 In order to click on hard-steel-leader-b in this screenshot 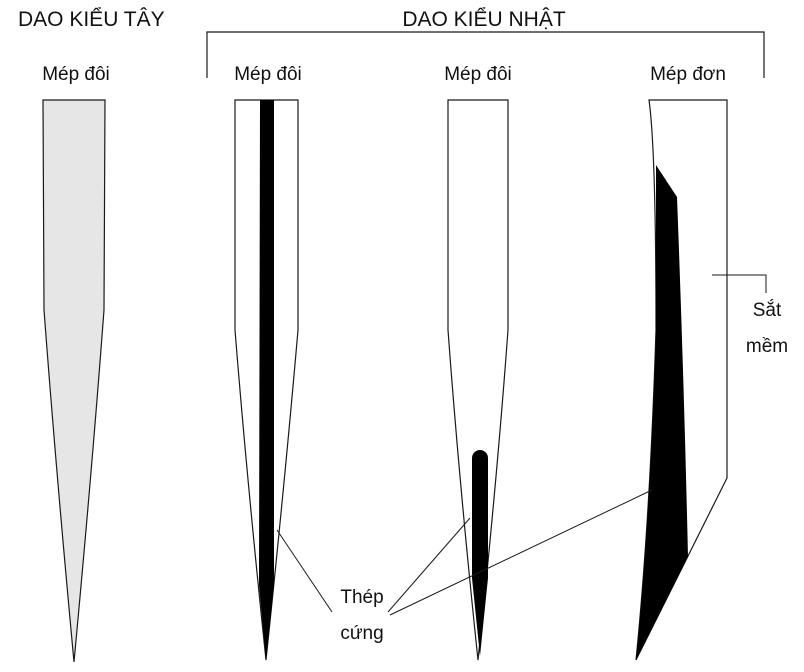, I will do `click(429, 565)`.